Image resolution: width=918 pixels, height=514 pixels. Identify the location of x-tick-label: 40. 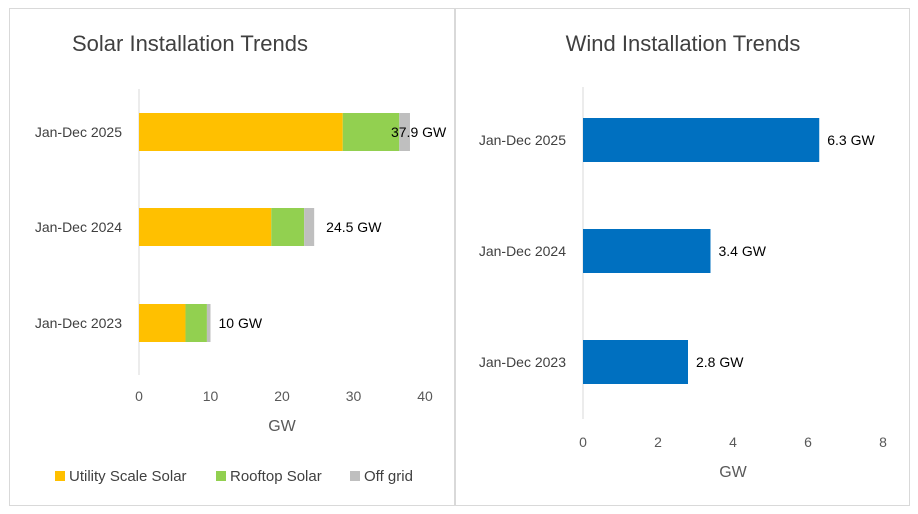
(425, 396).